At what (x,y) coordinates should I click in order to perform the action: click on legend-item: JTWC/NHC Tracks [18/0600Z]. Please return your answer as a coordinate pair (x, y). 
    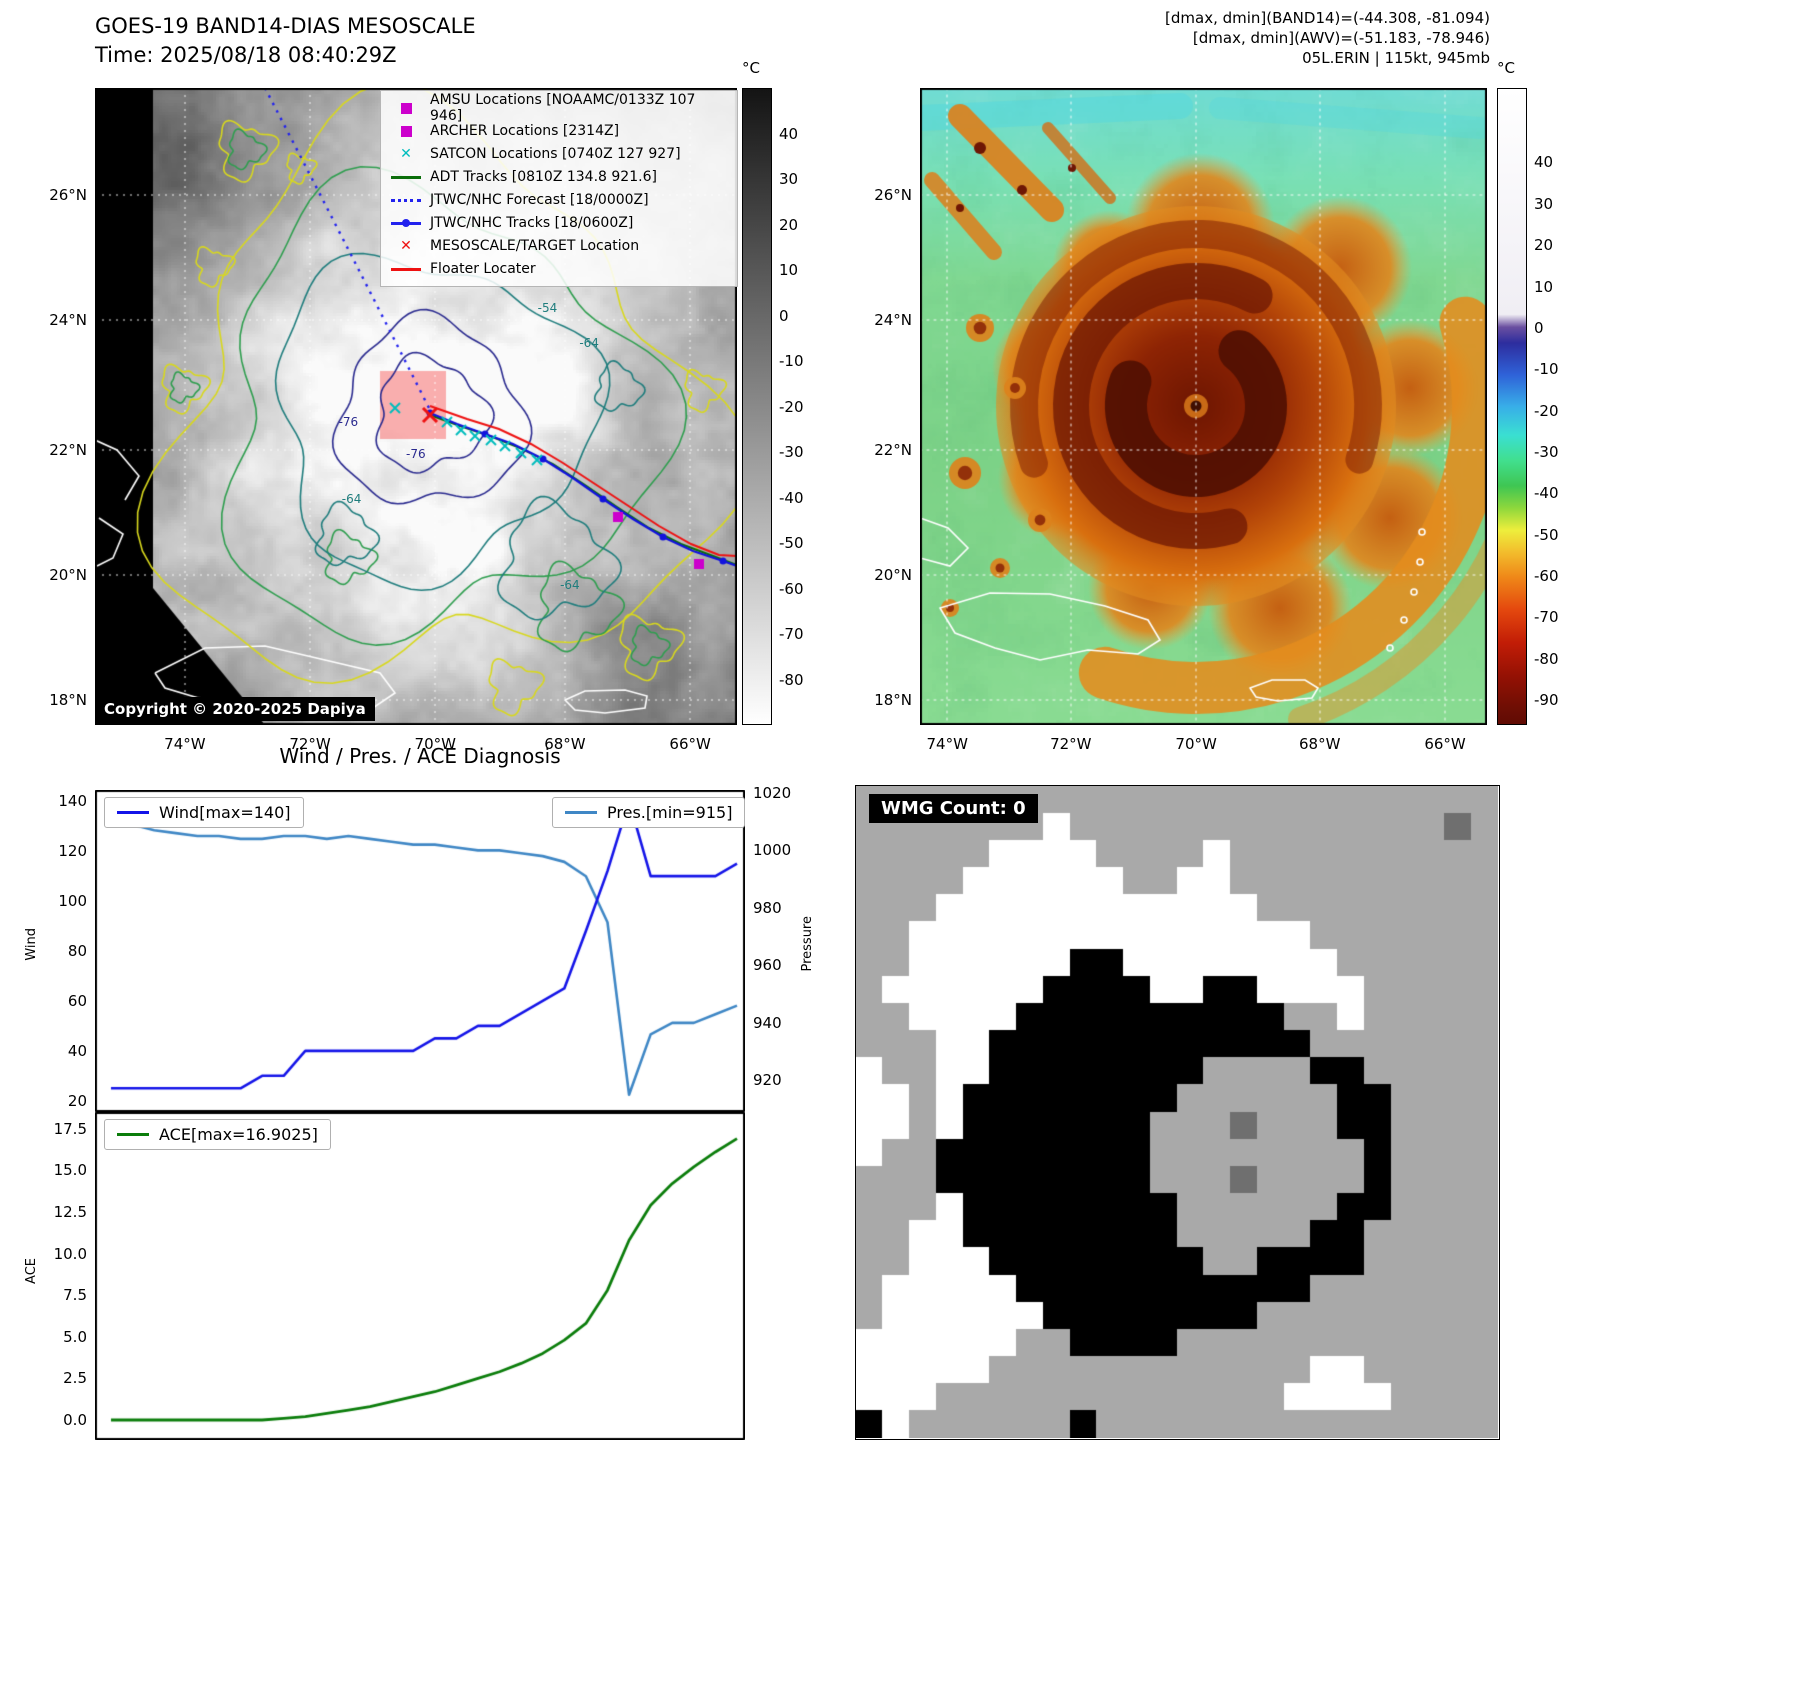
    Looking at the image, I should click on (559, 223).